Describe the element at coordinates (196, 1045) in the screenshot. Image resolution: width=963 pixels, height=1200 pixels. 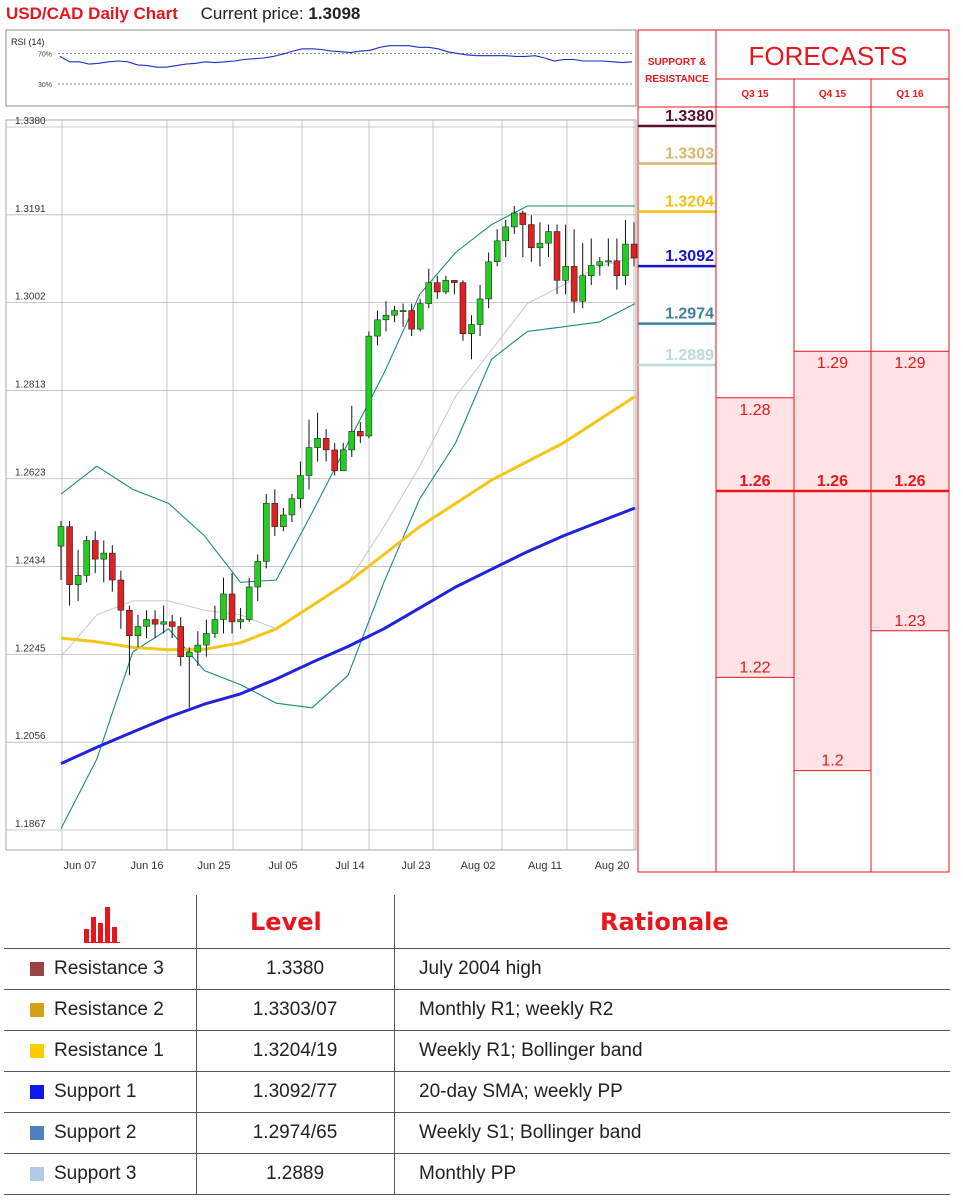
I see `table-divider` at that location.